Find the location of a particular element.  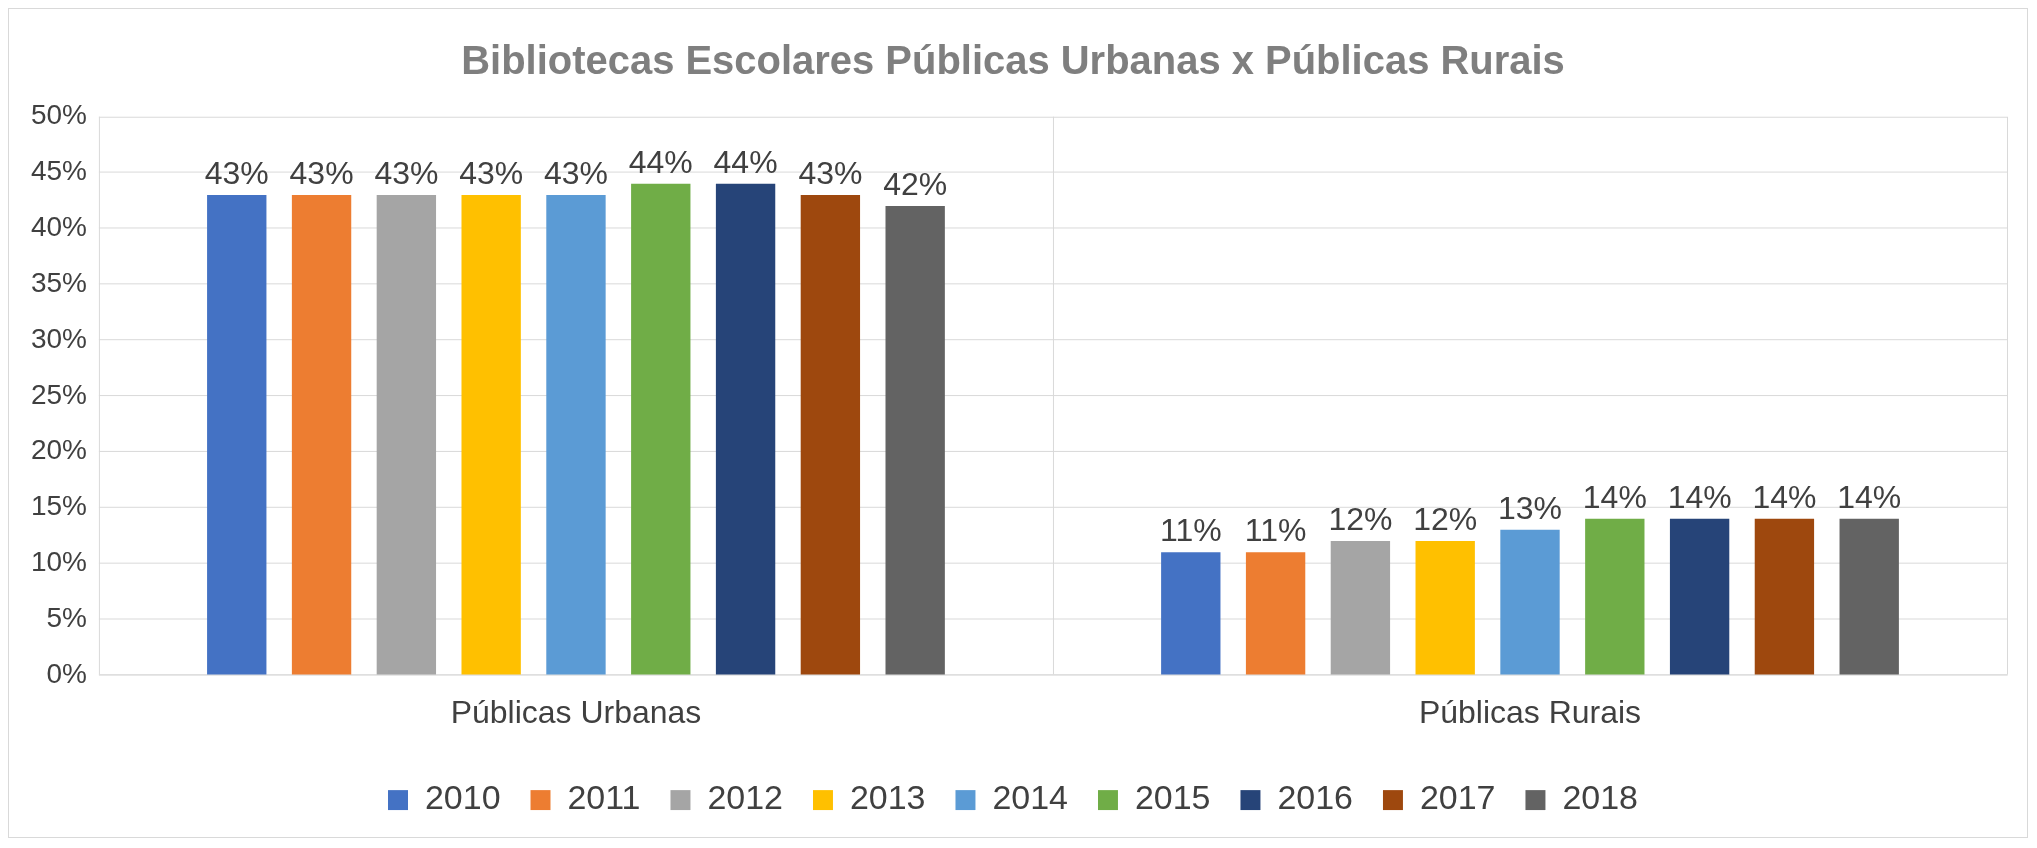

legend-label: 2011 is located at coordinates (604, 797).